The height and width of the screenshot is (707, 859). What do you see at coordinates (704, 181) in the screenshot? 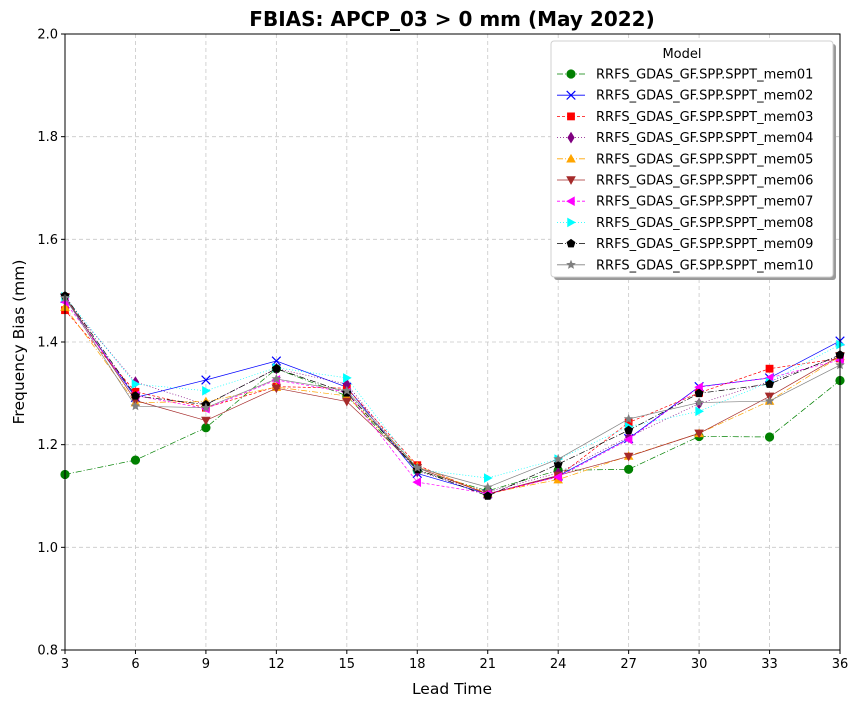
I see `legend-label: RRFS_GDAS_GF.SPP.SPPT_mem06` at bounding box center [704, 181].